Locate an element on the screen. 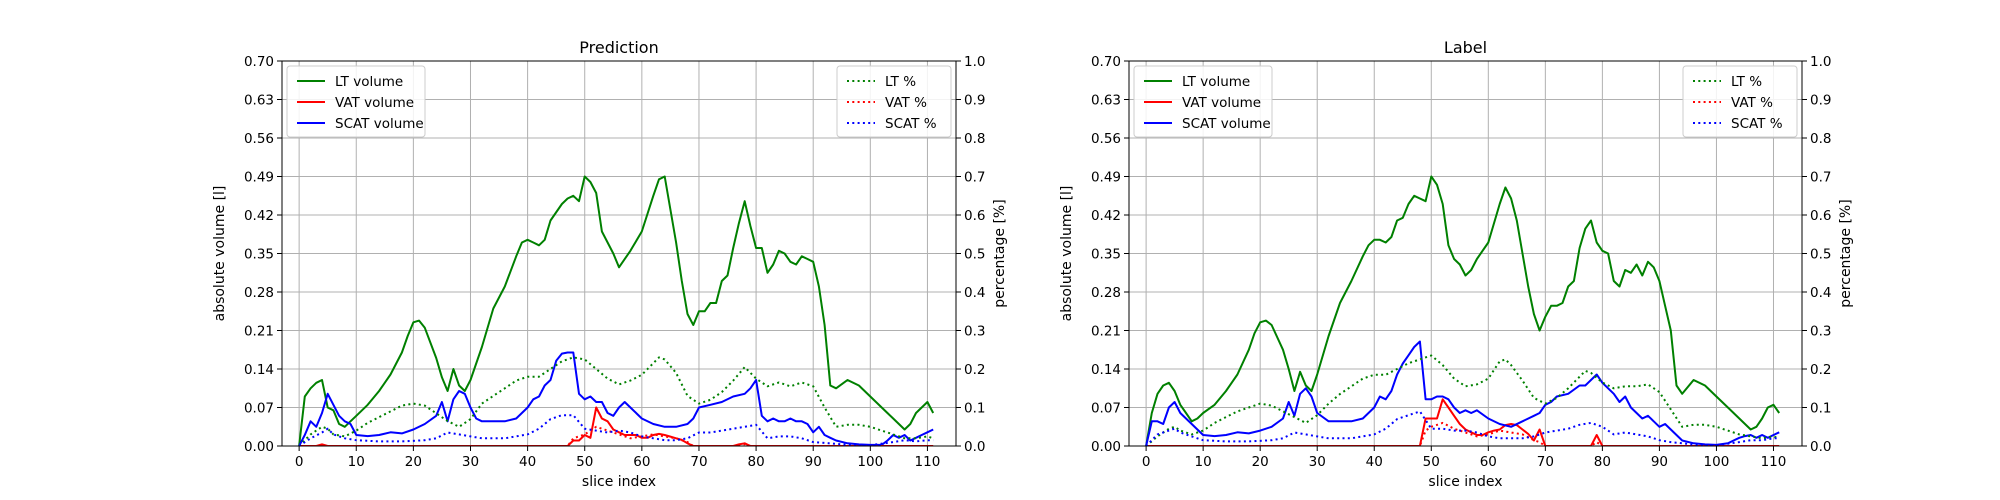 The width and height of the screenshot is (2000, 500). series-line-vat-volume is located at coordinates (1463, 422).